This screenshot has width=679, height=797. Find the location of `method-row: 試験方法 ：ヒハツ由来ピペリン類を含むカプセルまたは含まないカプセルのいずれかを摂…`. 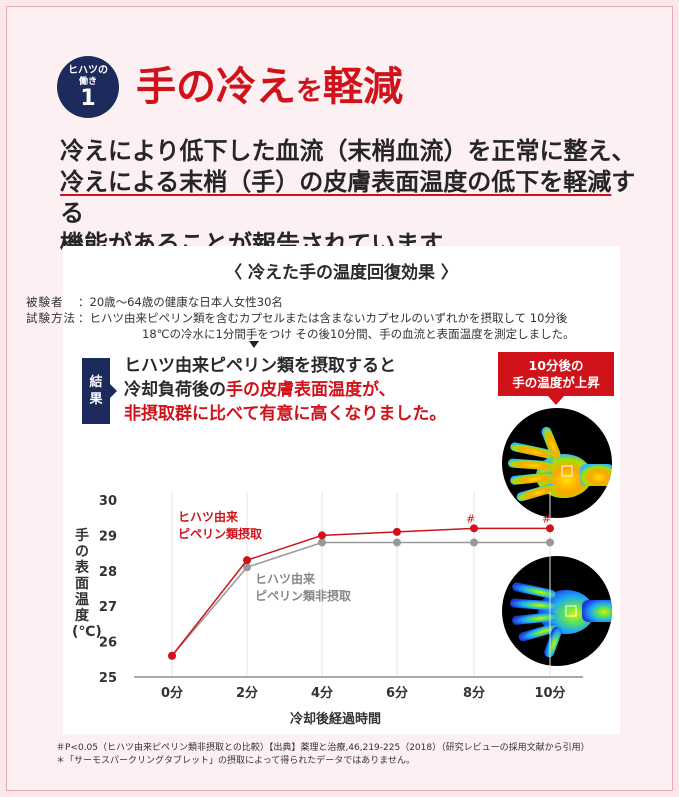

method-row: 試験方法 ：ヒハツ由来ピペリン類を含むカプセルまたは含まないカプセルのいずれかを摂… is located at coordinates (296, 318).